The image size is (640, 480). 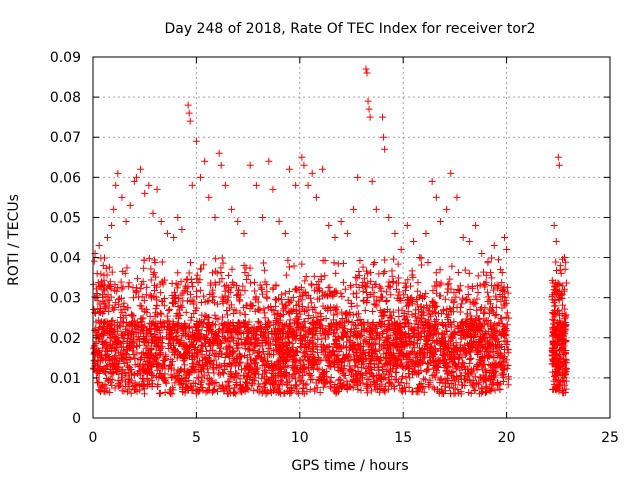 What do you see at coordinates (507, 438) in the screenshot?
I see `x-tick-label: 20` at bounding box center [507, 438].